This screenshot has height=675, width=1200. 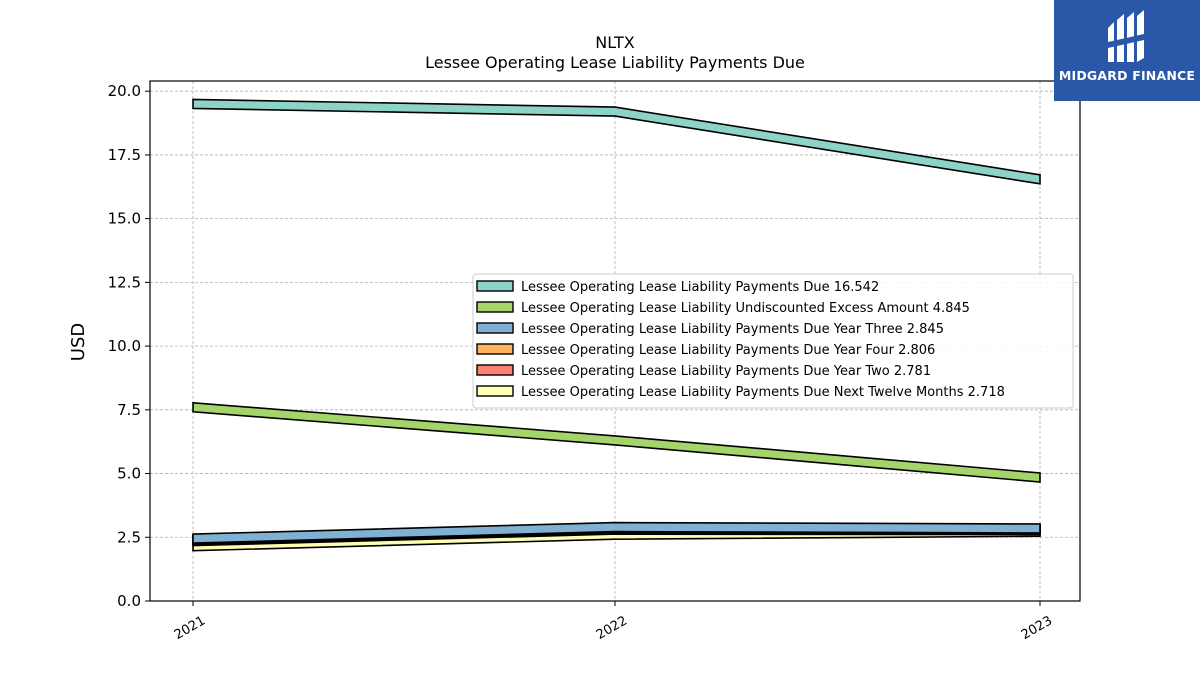 What do you see at coordinates (129, 474) in the screenshot?
I see `y-tick-label: 5.0` at bounding box center [129, 474].